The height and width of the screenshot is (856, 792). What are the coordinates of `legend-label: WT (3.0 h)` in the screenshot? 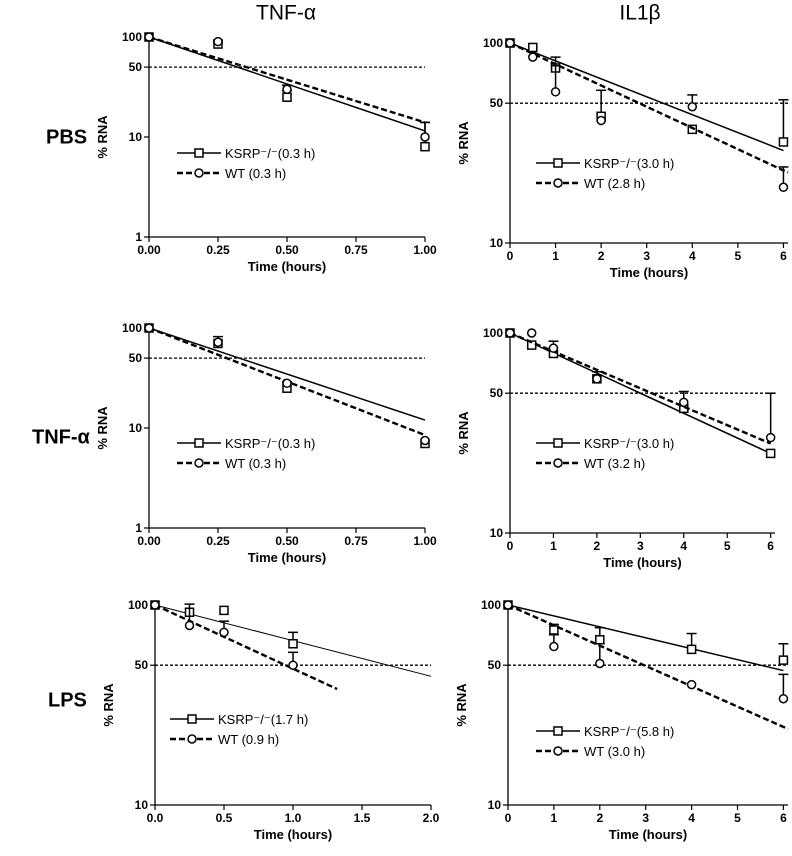 It's located at (614, 751).